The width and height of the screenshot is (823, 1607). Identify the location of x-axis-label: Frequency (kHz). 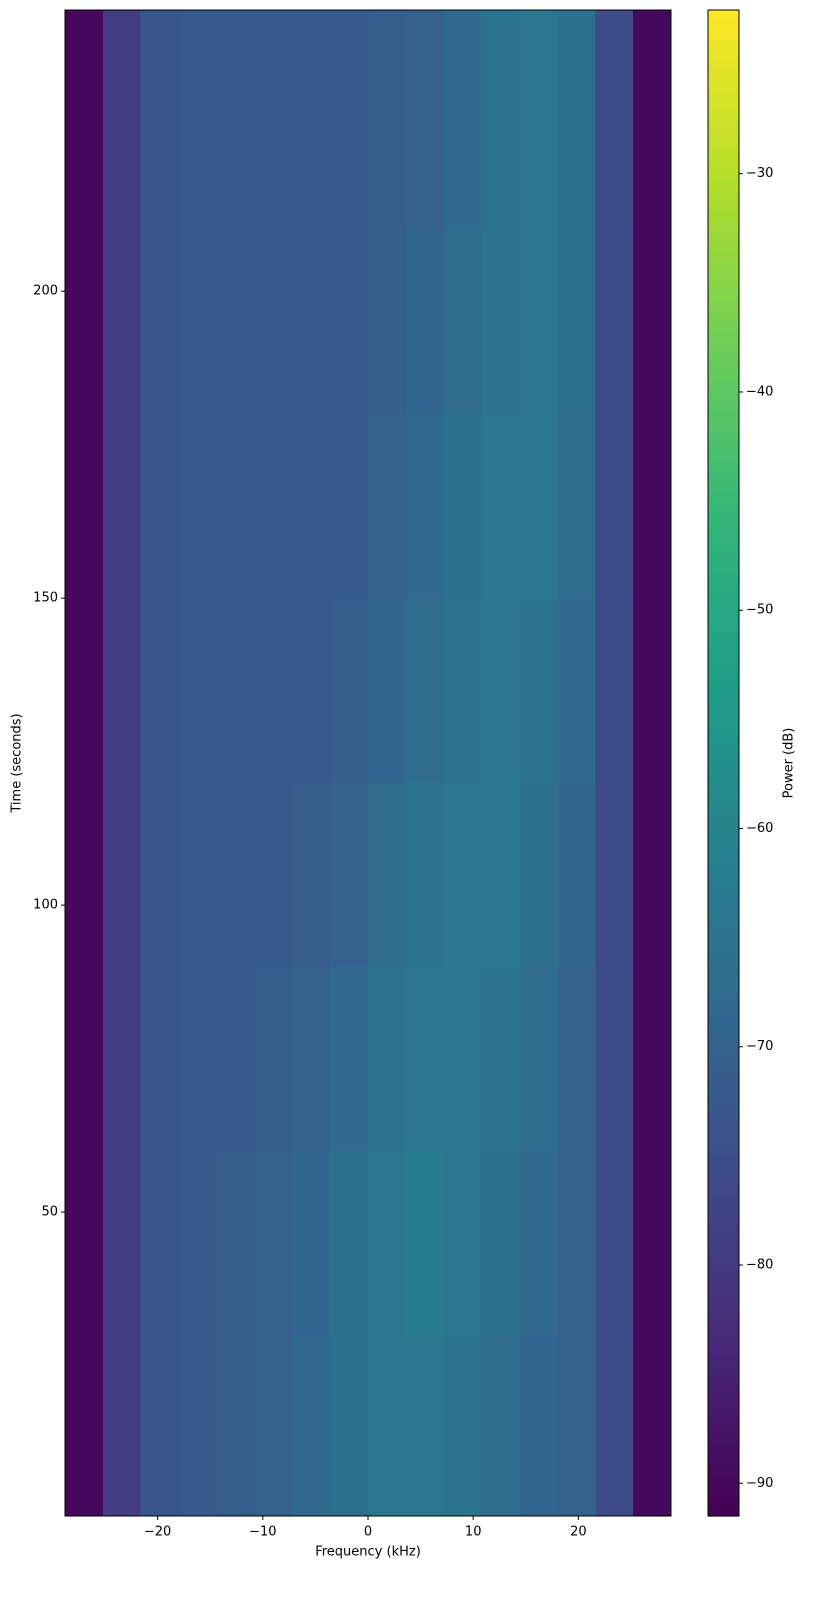
(368, 1552).